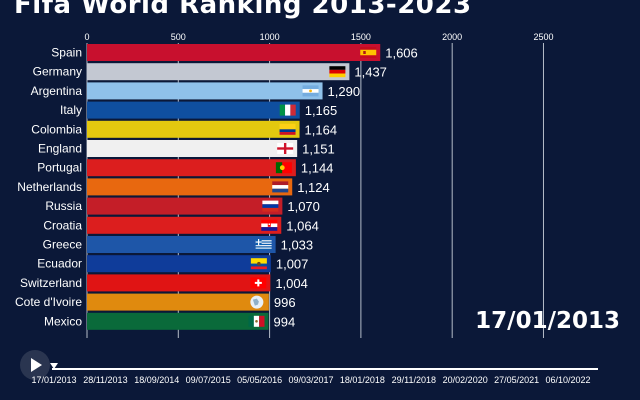 This screenshot has width=640, height=400. What do you see at coordinates (86, 37) in the screenshot?
I see `x-tick-label: 0` at bounding box center [86, 37].